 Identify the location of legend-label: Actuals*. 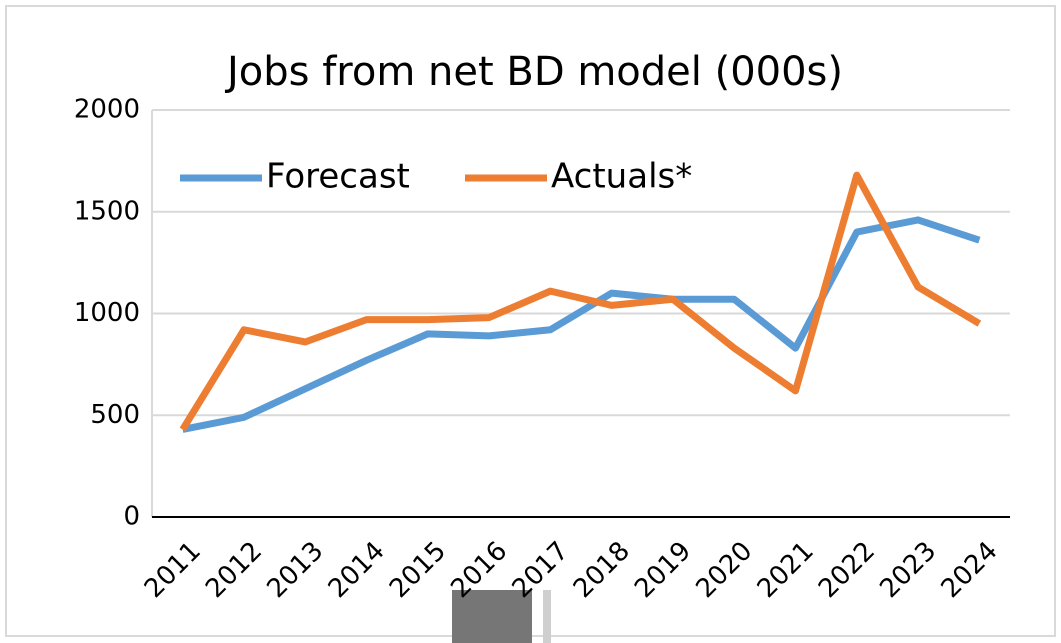
(621, 177).